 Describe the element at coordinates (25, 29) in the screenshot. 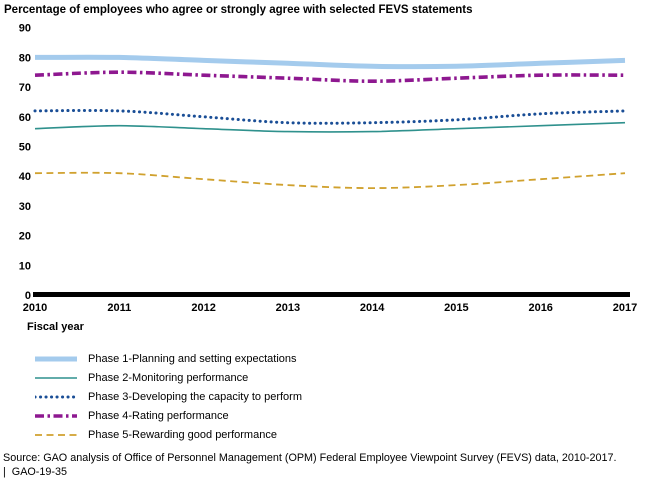

I see `y-tick-90: 90` at that location.